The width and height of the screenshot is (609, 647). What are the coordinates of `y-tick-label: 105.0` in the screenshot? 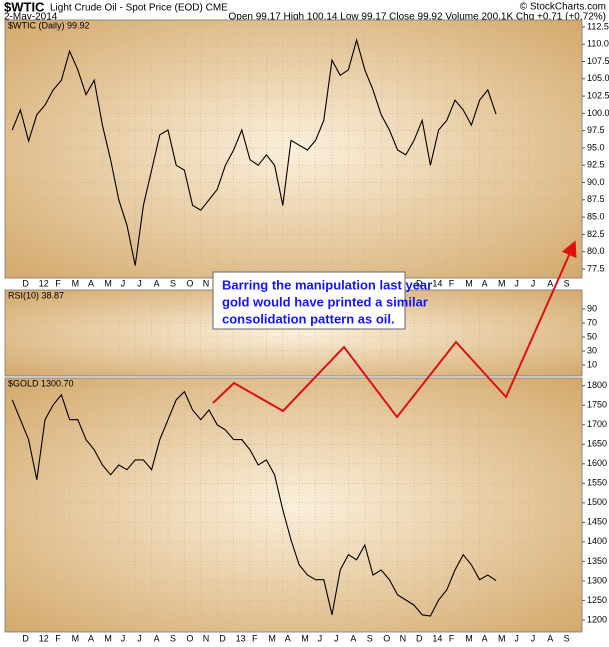 It's located at (598, 78).